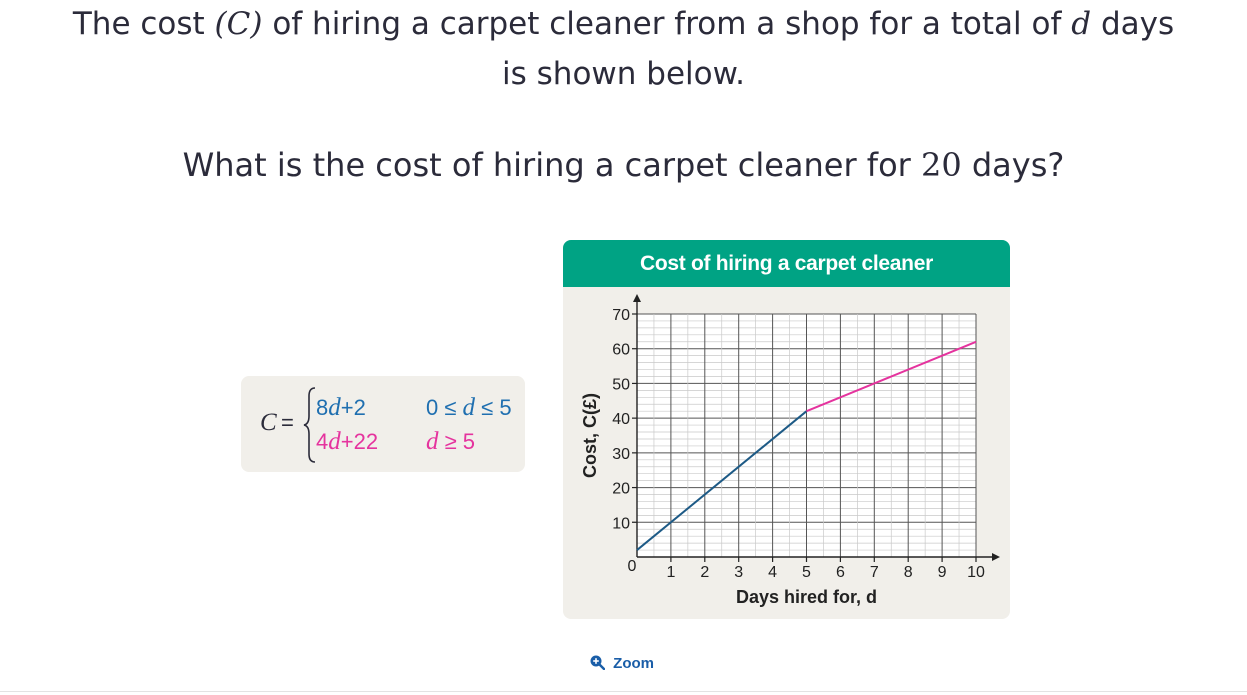 This screenshot has width=1247, height=695. Describe the element at coordinates (1081, 24) in the screenshot. I see `variable-d: d` at that location.